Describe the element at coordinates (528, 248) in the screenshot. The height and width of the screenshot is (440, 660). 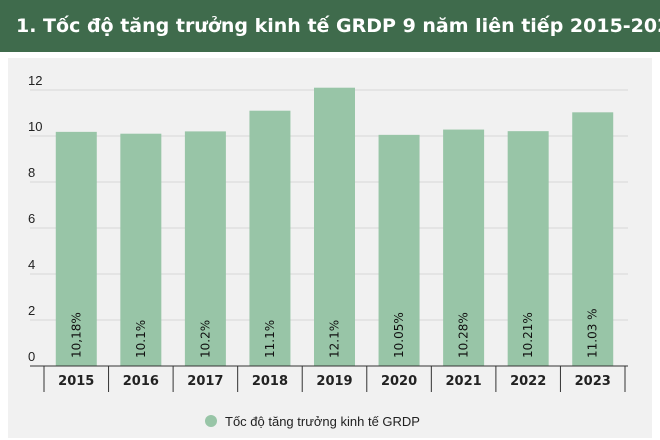
I see `bar-2022` at that location.